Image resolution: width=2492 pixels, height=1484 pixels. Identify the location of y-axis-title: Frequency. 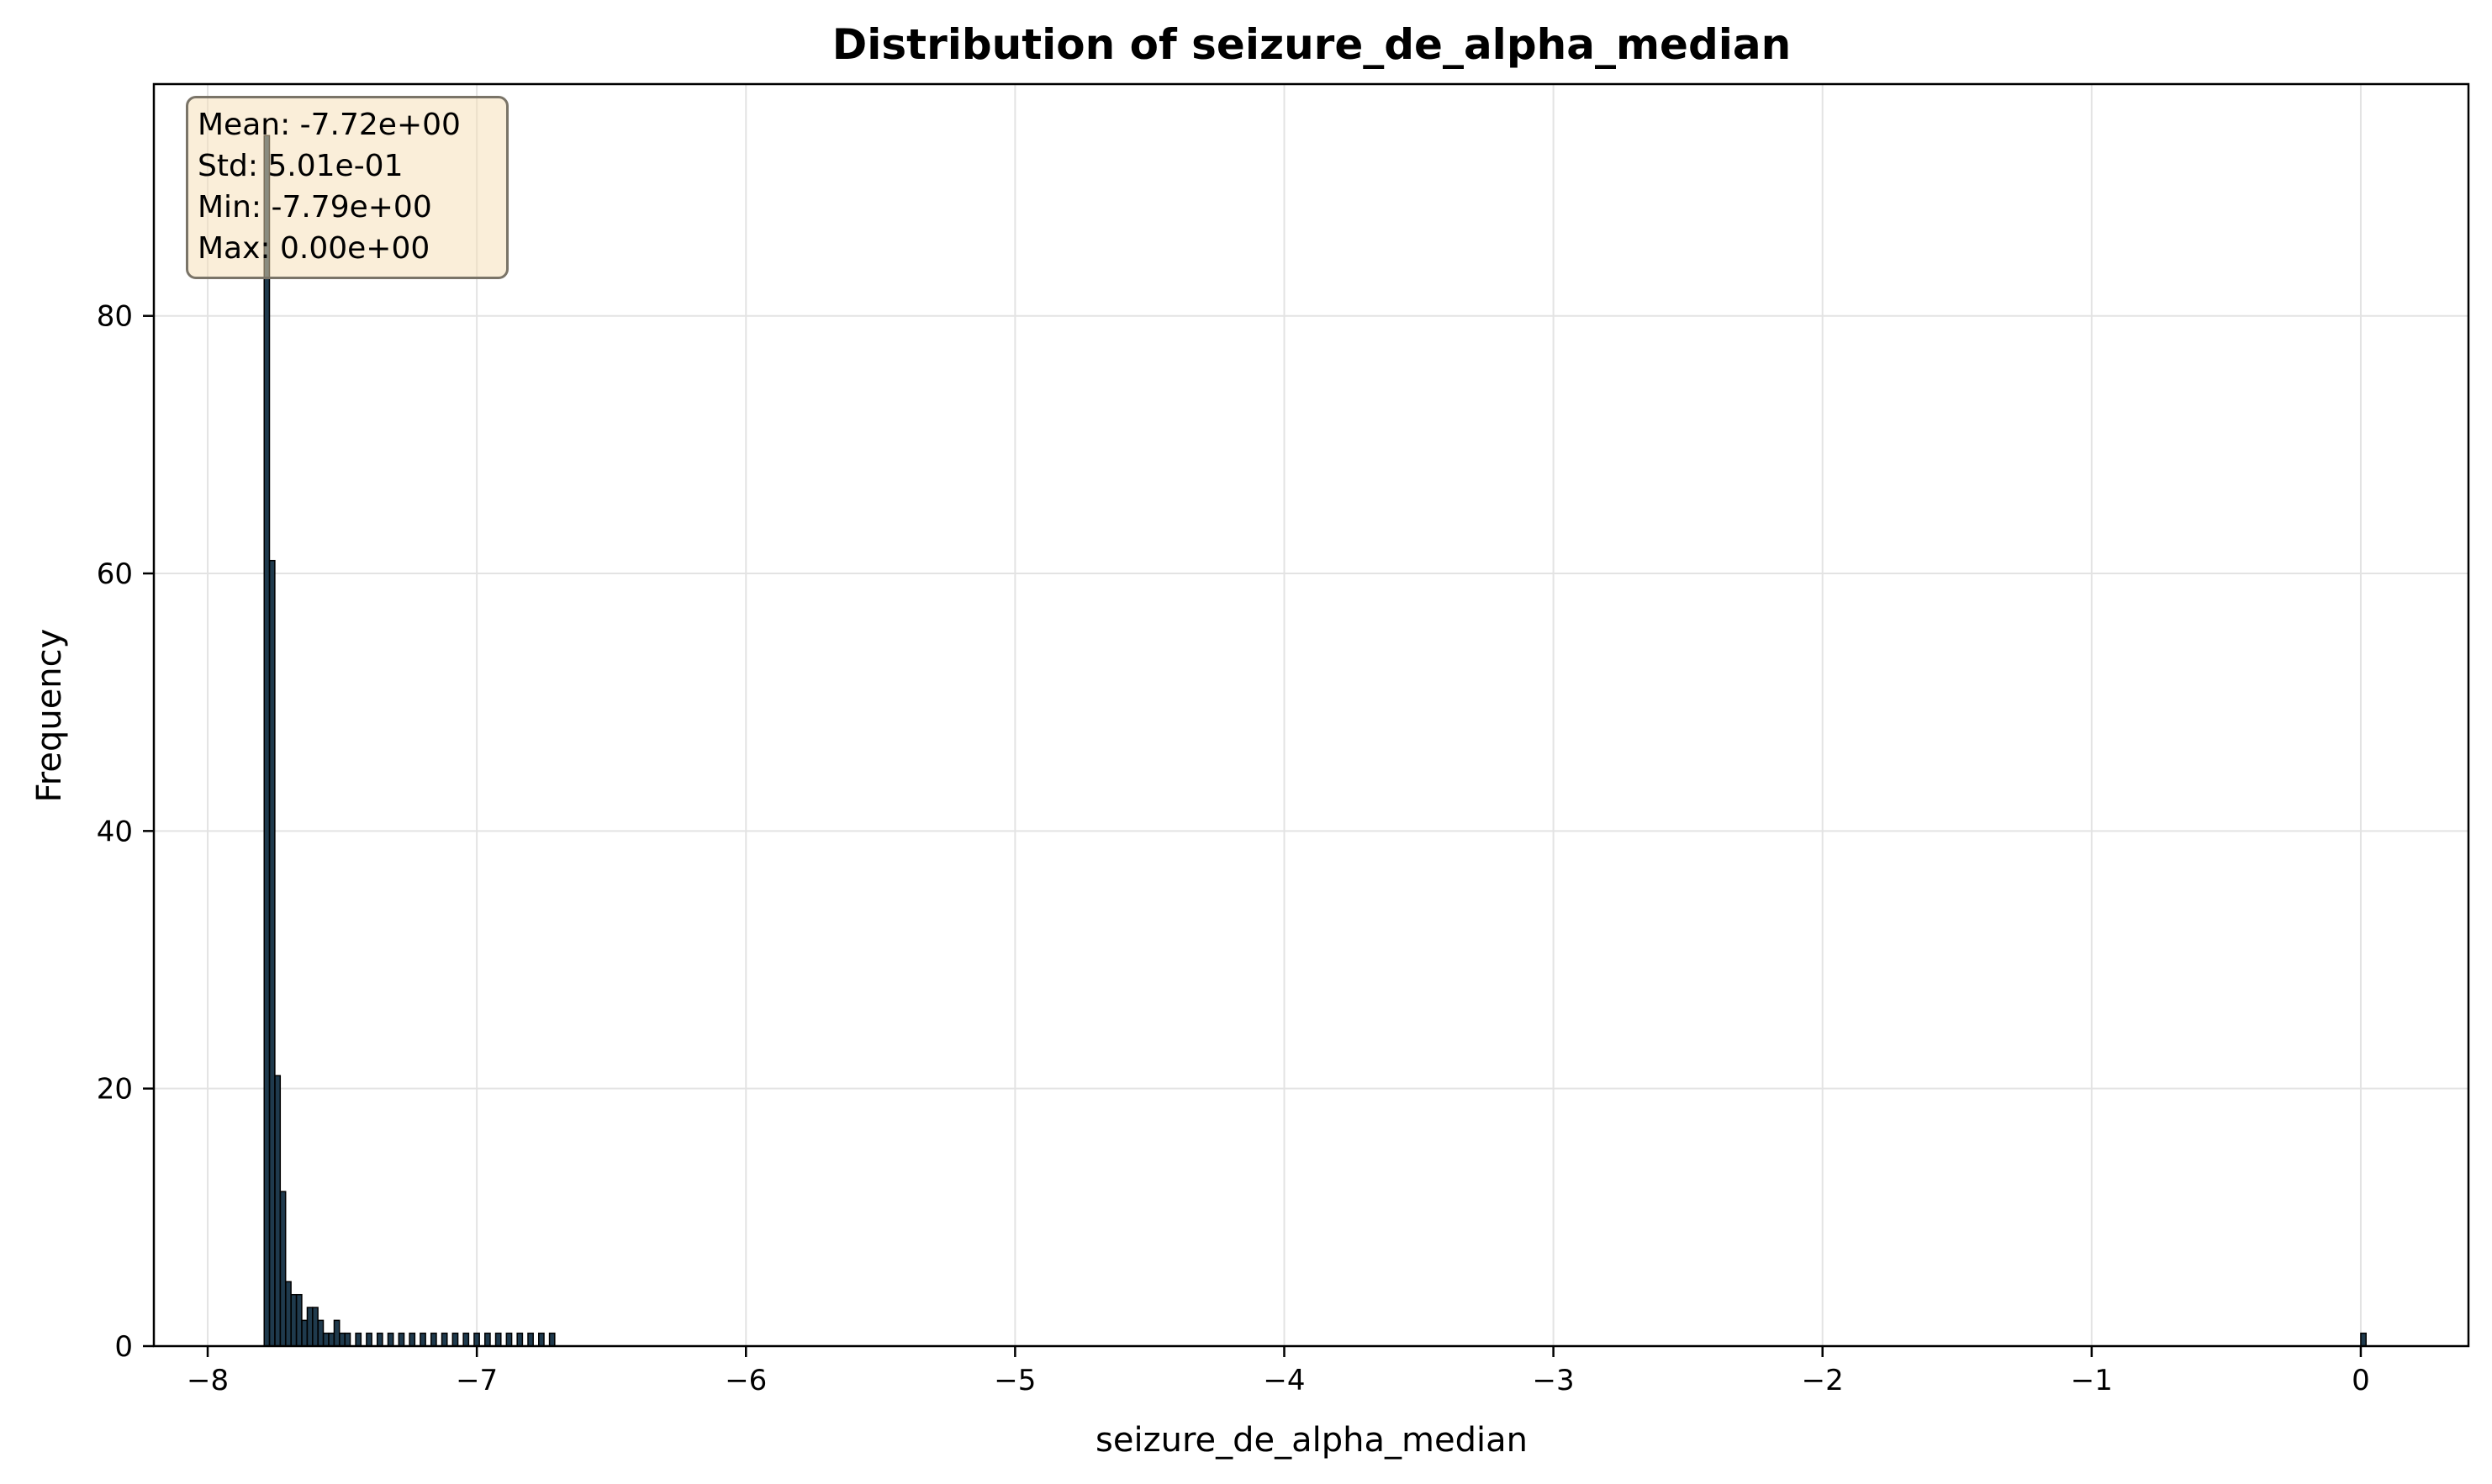
(49, 716).